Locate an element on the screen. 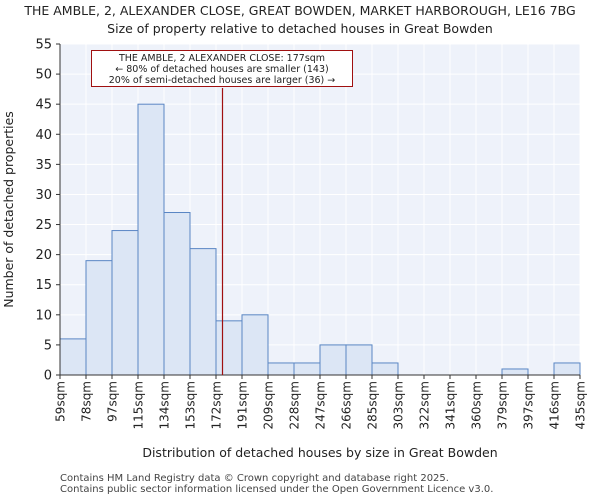  x-tick-label: 134sqm is located at coordinates (165, 405).